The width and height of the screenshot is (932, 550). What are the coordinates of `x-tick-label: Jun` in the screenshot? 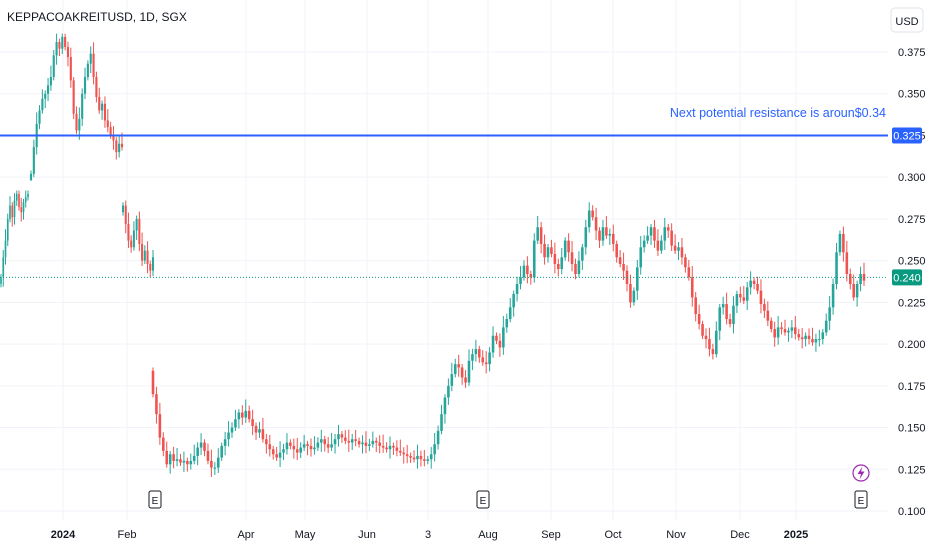 It's located at (367, 535).